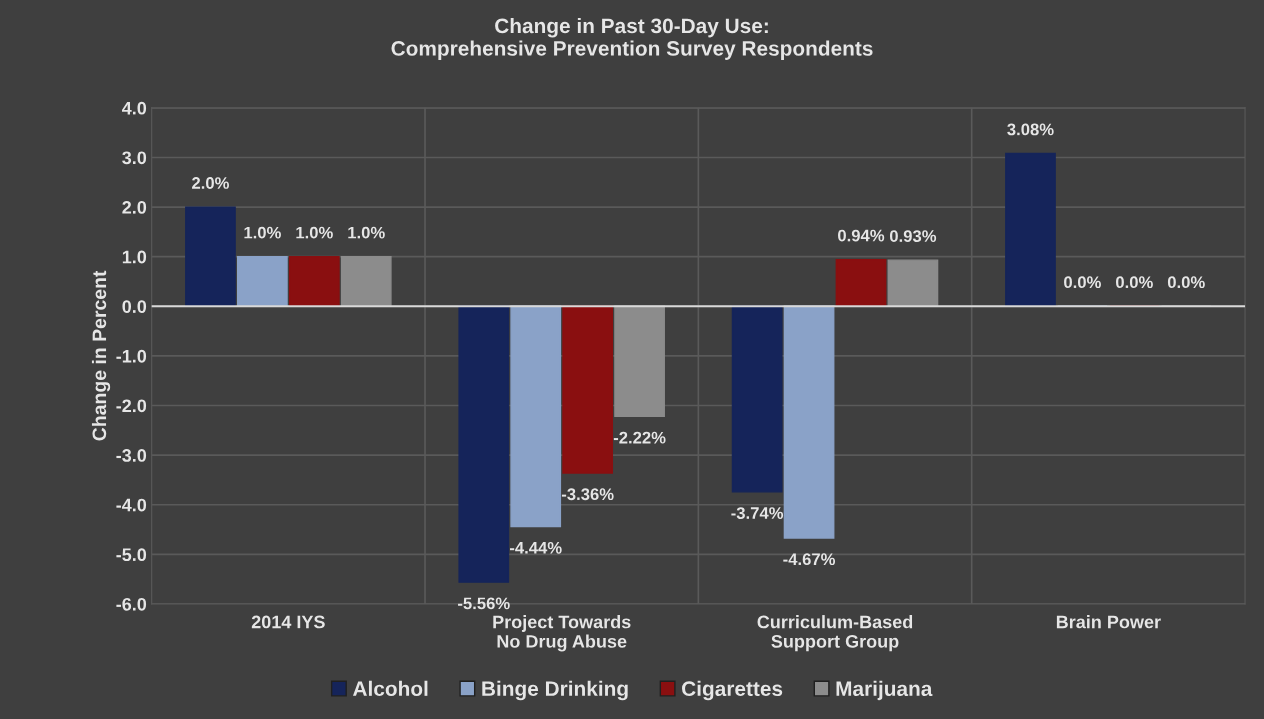  Describe the element at coordinates (1030, 129) in the screenshot. I see `data-label: 3.08%` at that location.